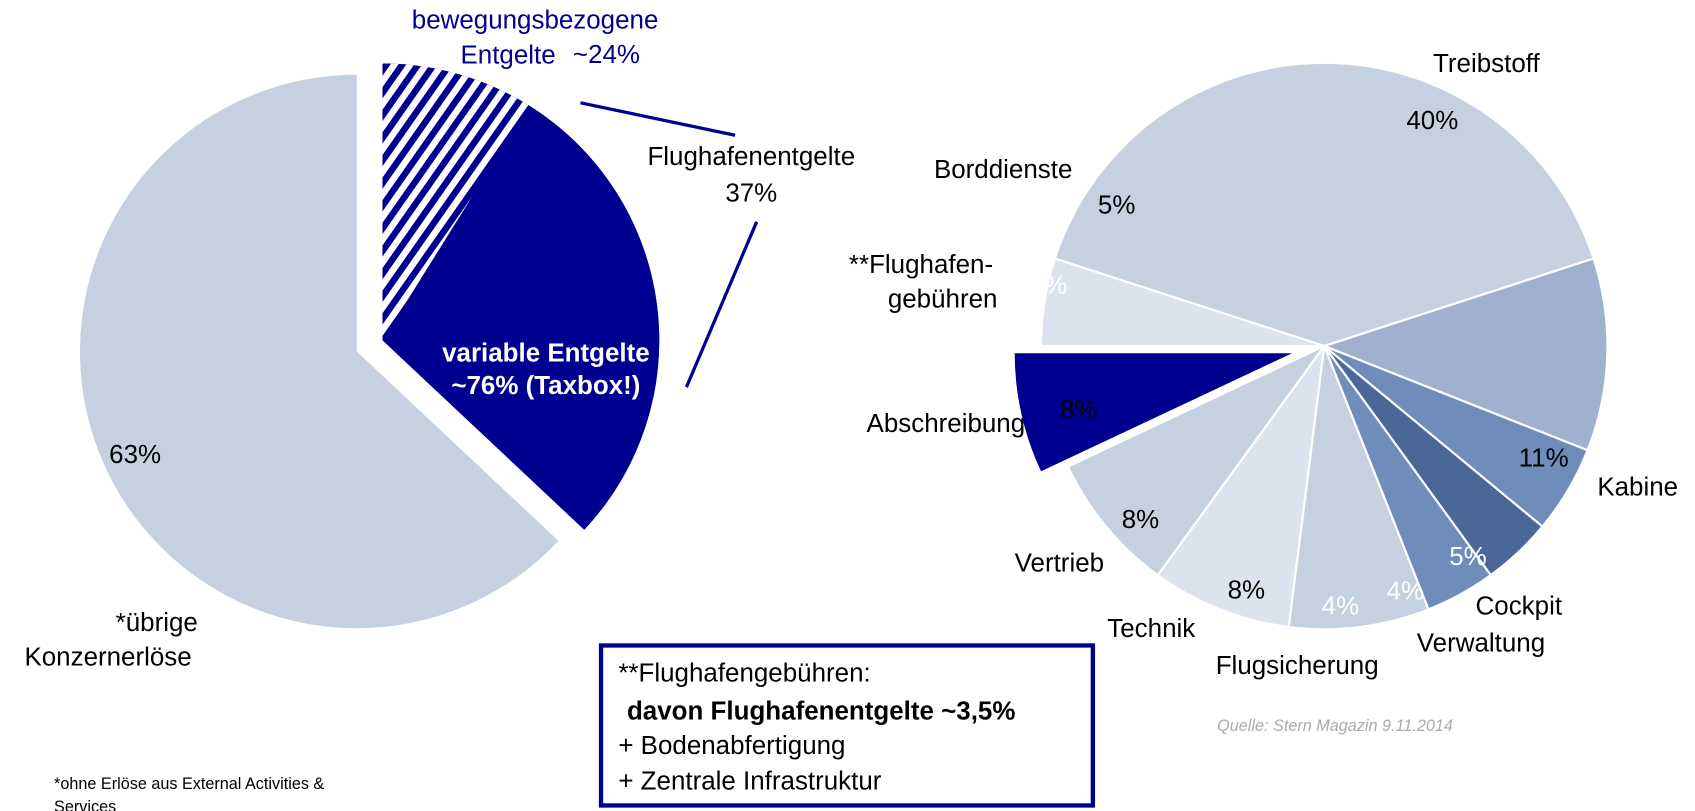 The height and width of the screenshot is (811, 1695). I want to click on slice-label: Borddienste, so click(1003, 170).